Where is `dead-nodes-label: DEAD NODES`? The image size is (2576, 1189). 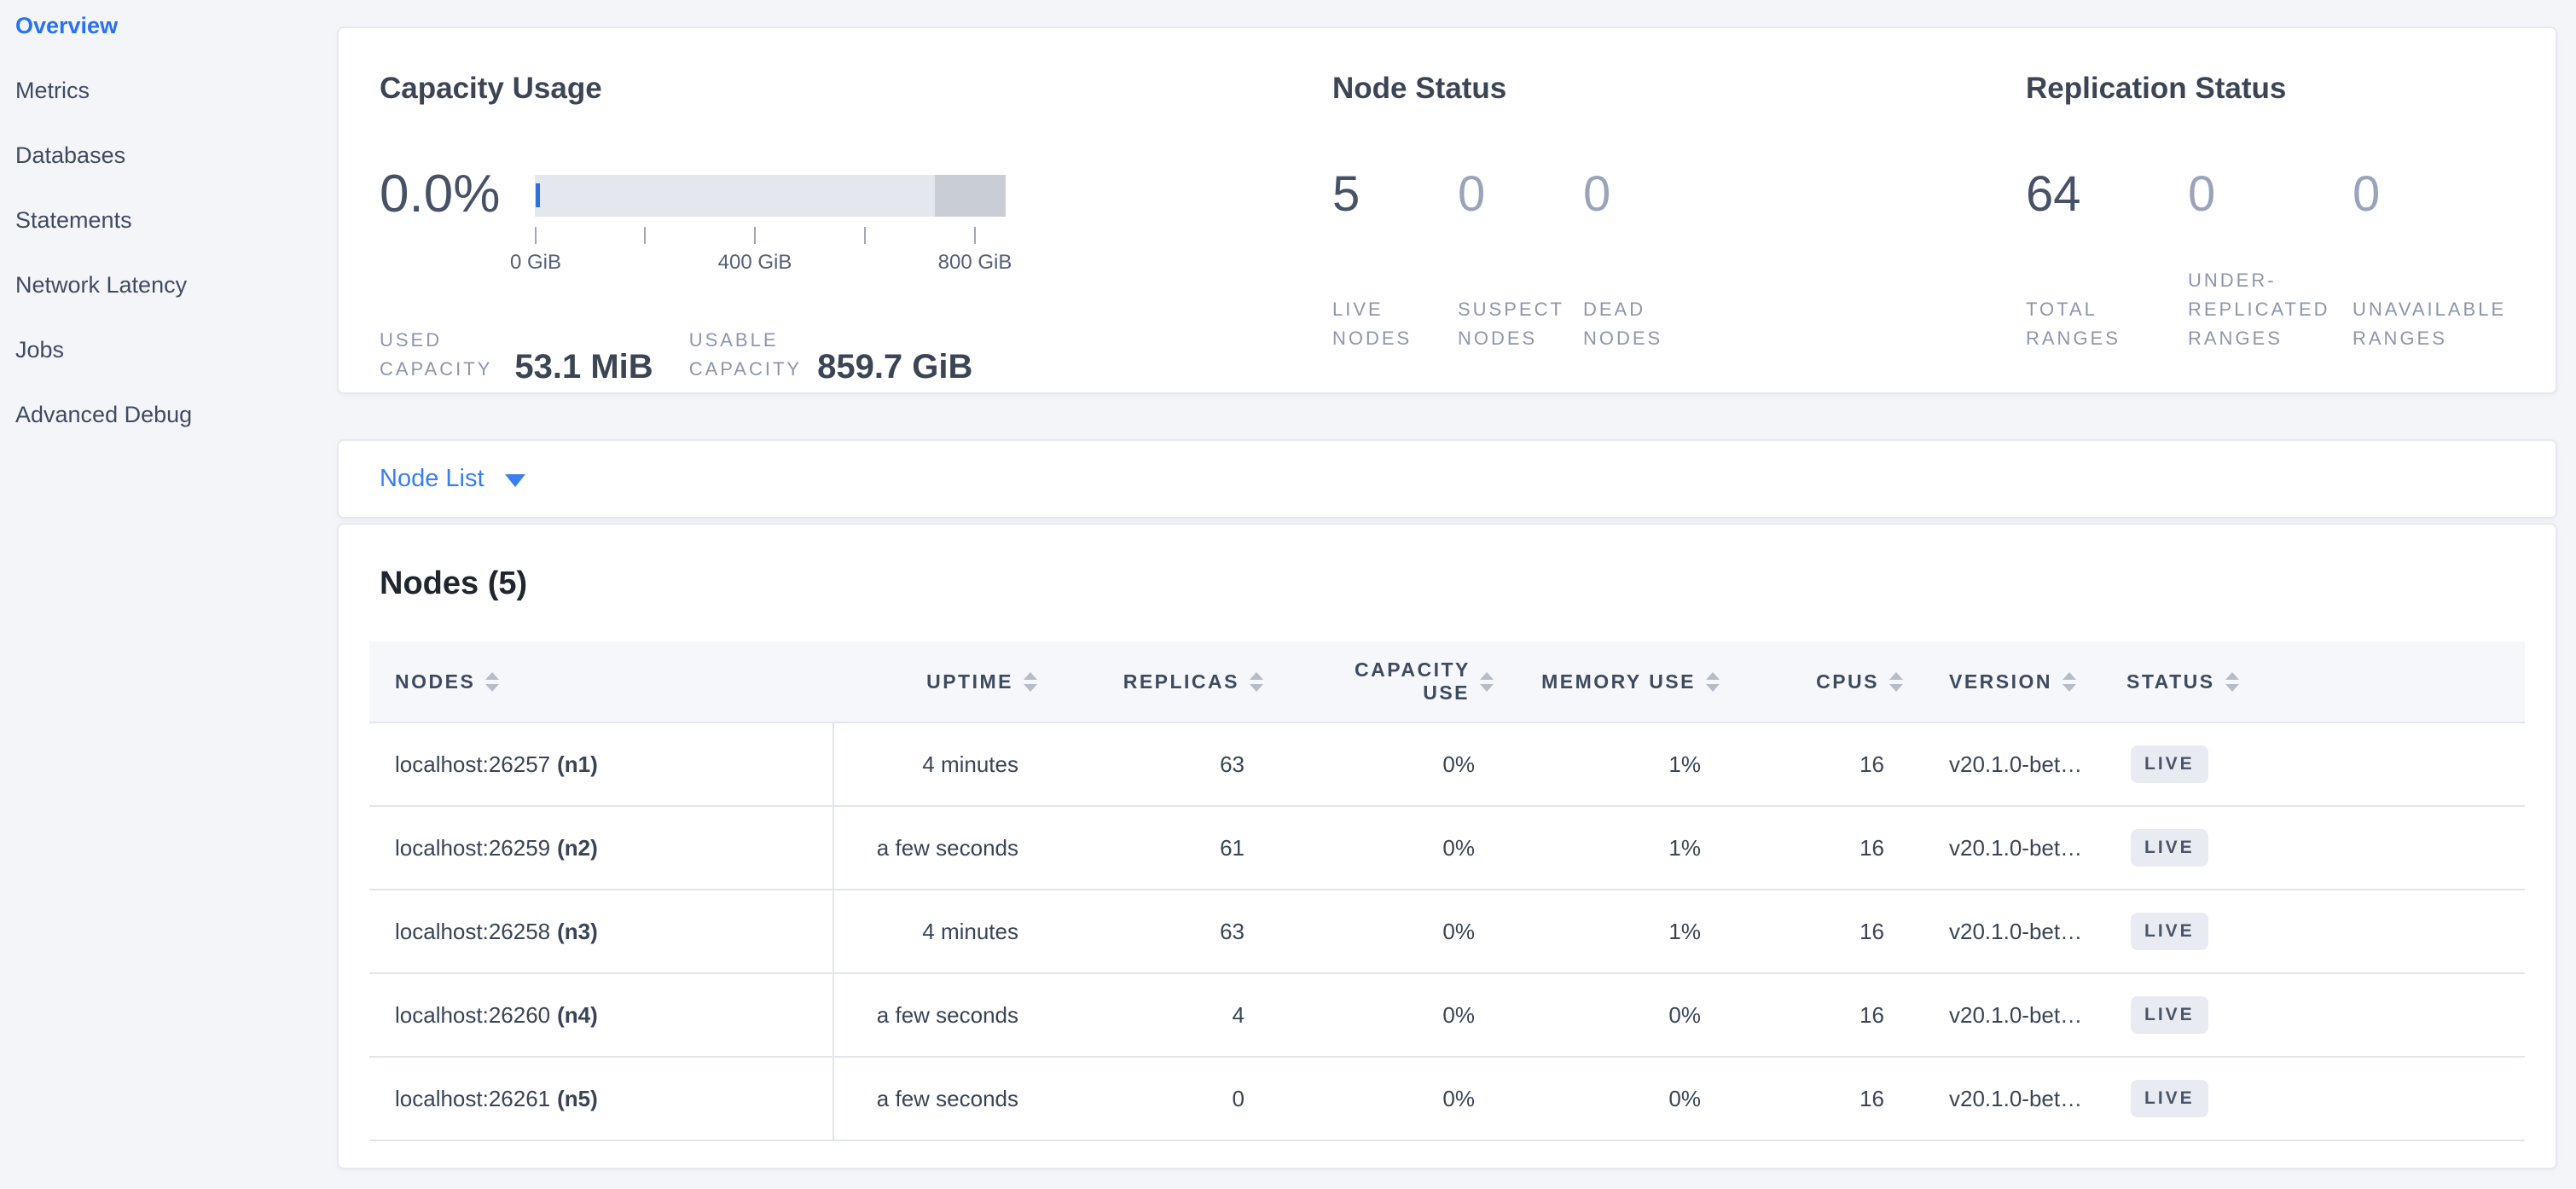 dead-nodes-label: DEAD NODES is located at coordinates (1623, 324).